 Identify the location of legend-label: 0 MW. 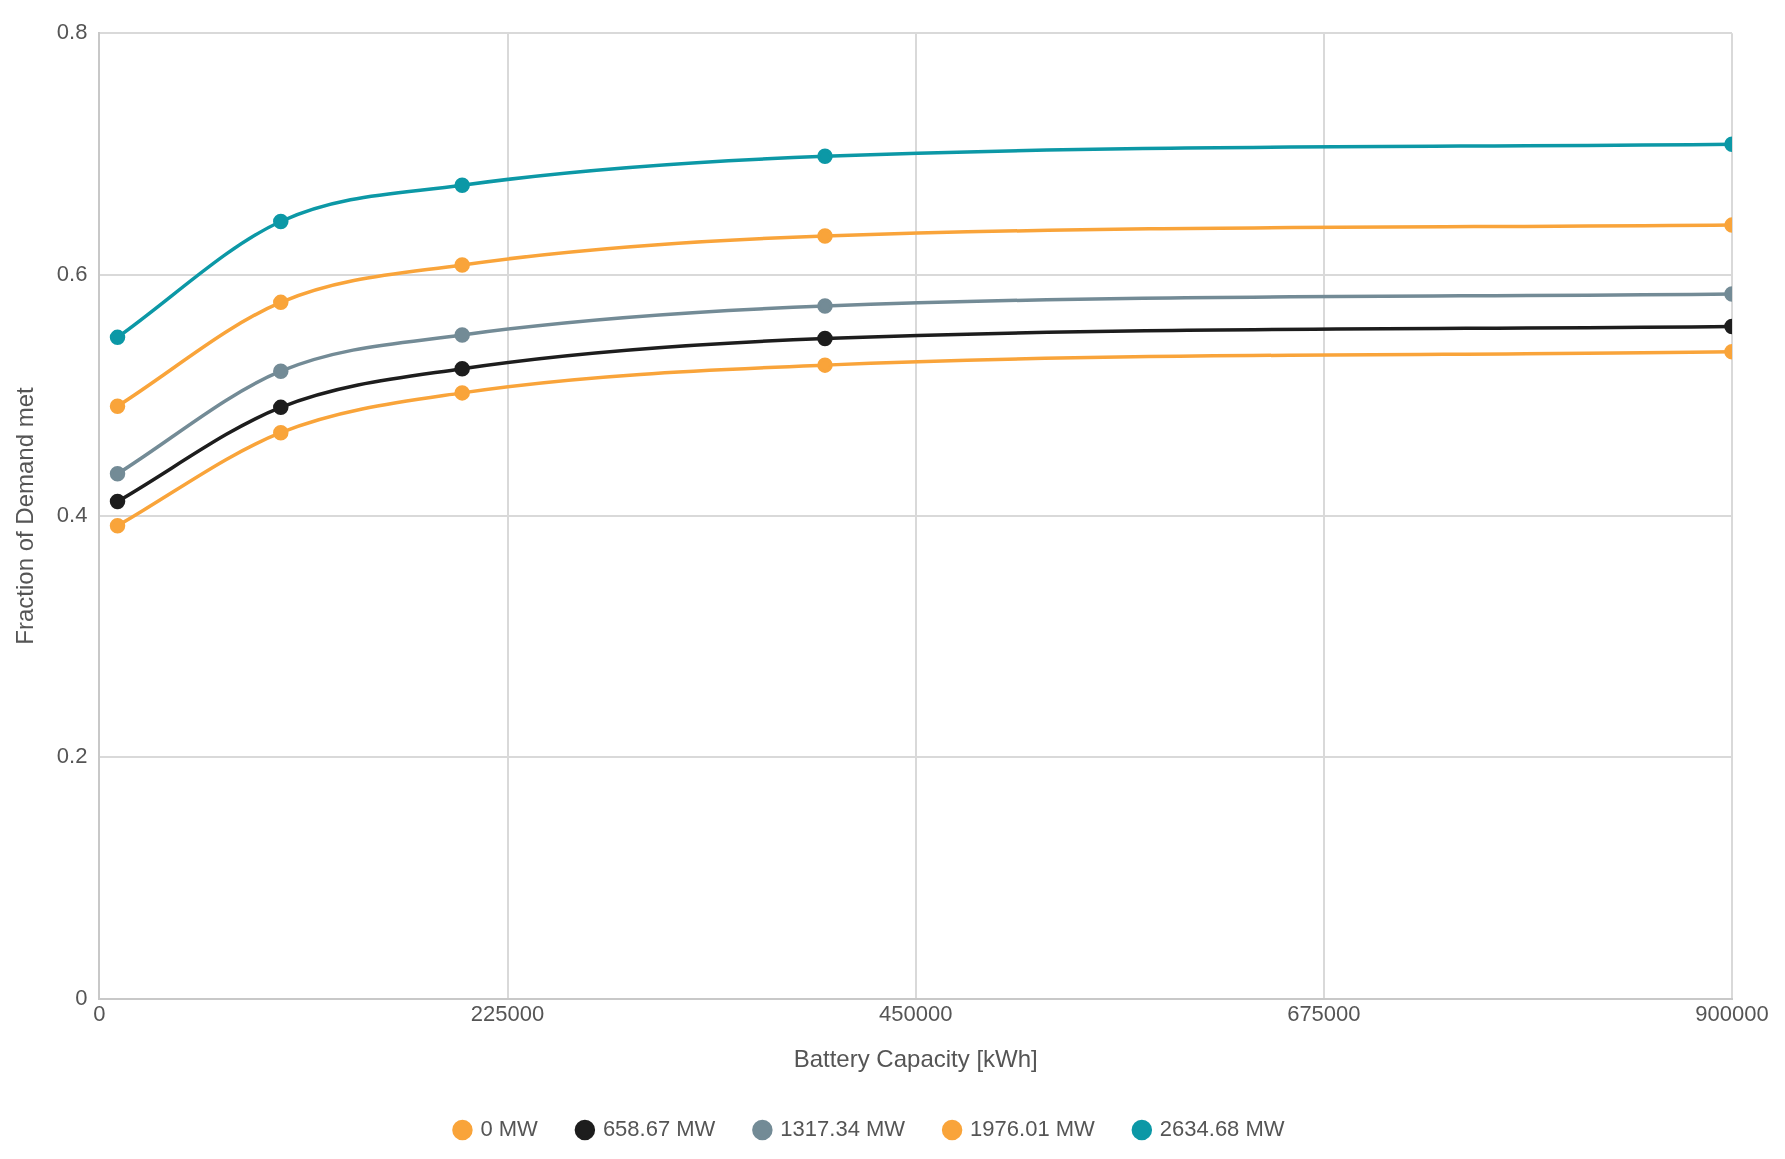
(509, 1129).